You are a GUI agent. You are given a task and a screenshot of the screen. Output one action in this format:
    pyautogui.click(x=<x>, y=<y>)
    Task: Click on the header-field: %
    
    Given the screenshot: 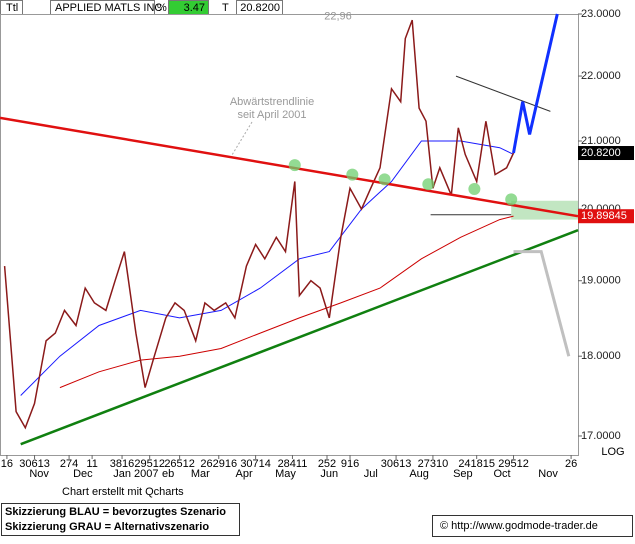 What is the action you would take?
    pyautogui.click(x=162, y=8)
    